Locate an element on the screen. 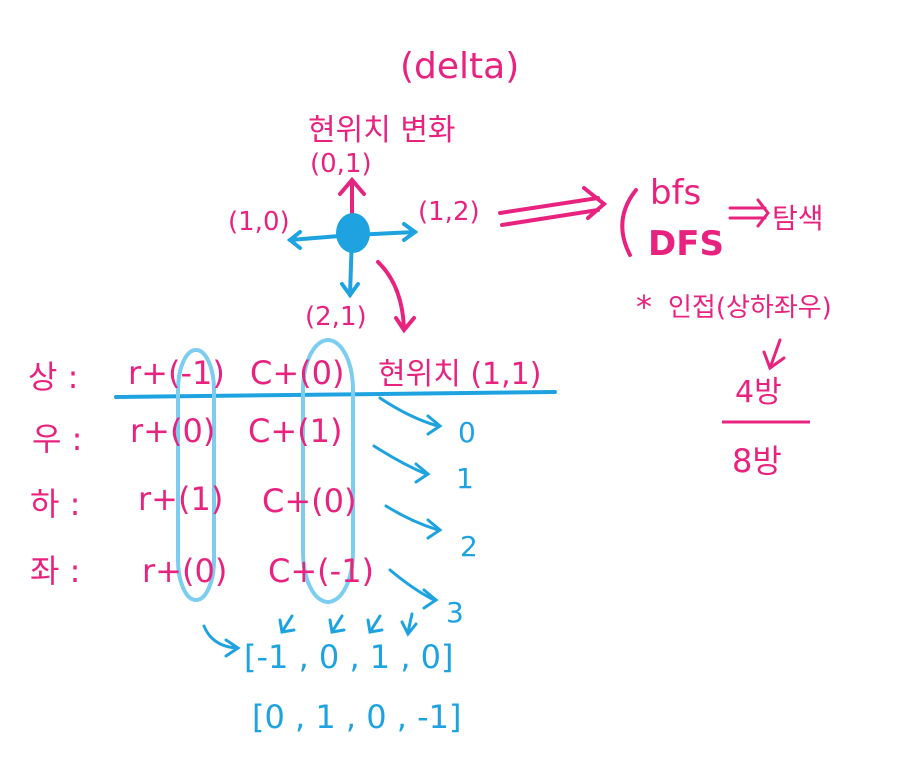 Image resolution: width=918 pixels, height=763 pixels. bfs-label: bfs is located at coordinates (675, 193).